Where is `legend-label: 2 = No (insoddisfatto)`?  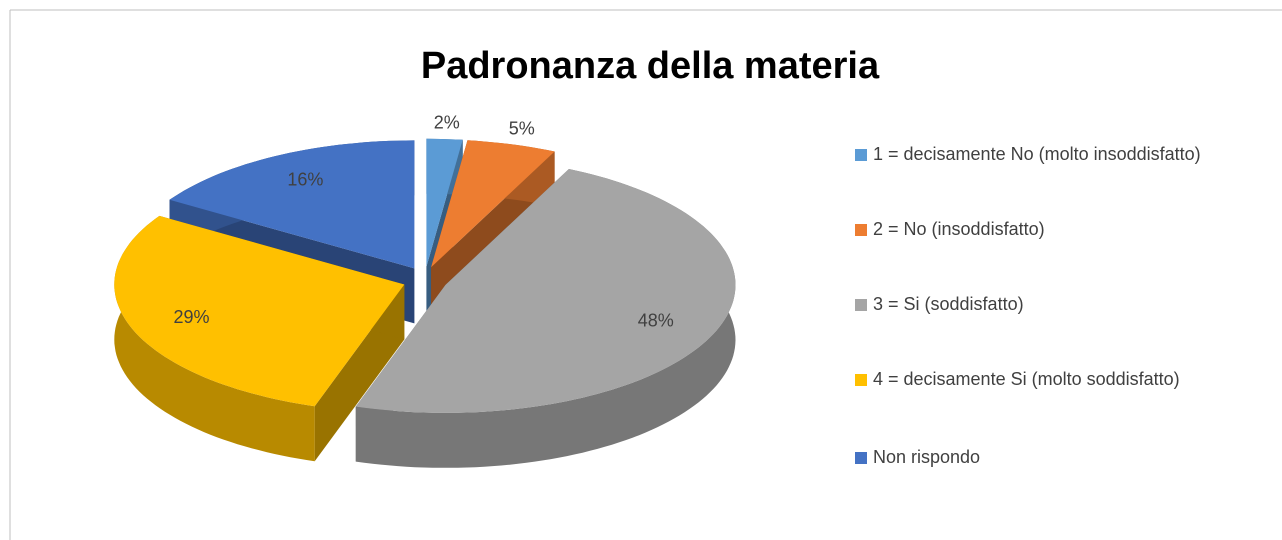 legend-label: 2 = No (insoddisfatto) is located at coordinates (959, 229).